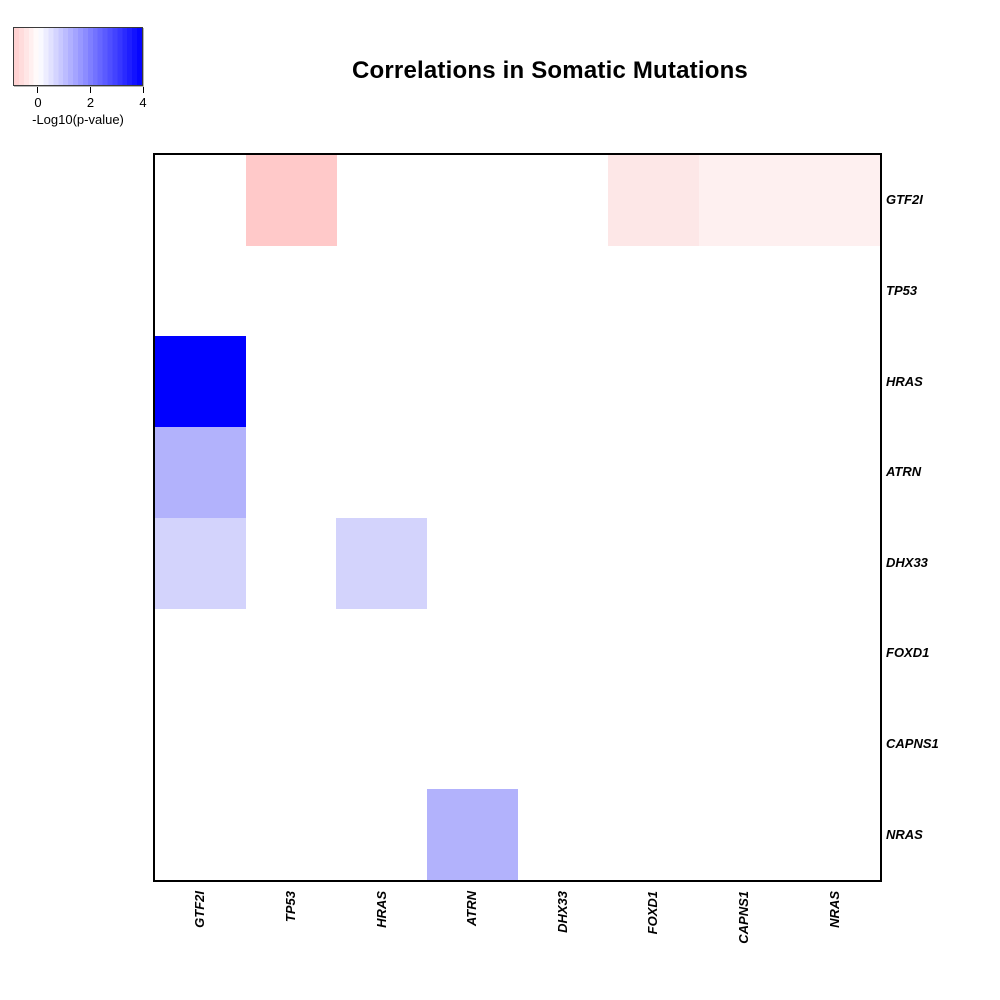 This screenshot has width=1000, height=1000. I want to click on chart-title: Correlations in Somatic Mutations, so click(550, 70).